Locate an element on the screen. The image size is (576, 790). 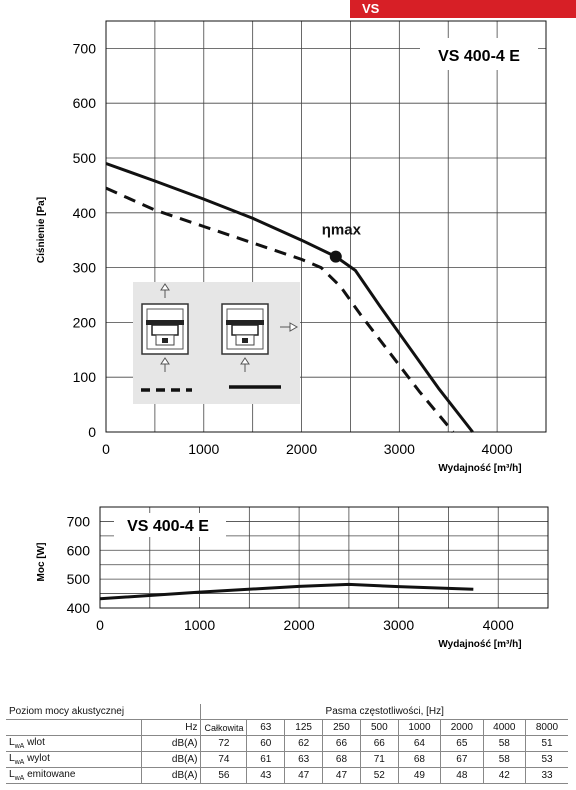
eta-max-marker: ηmax is located at coordinates (342, 242).